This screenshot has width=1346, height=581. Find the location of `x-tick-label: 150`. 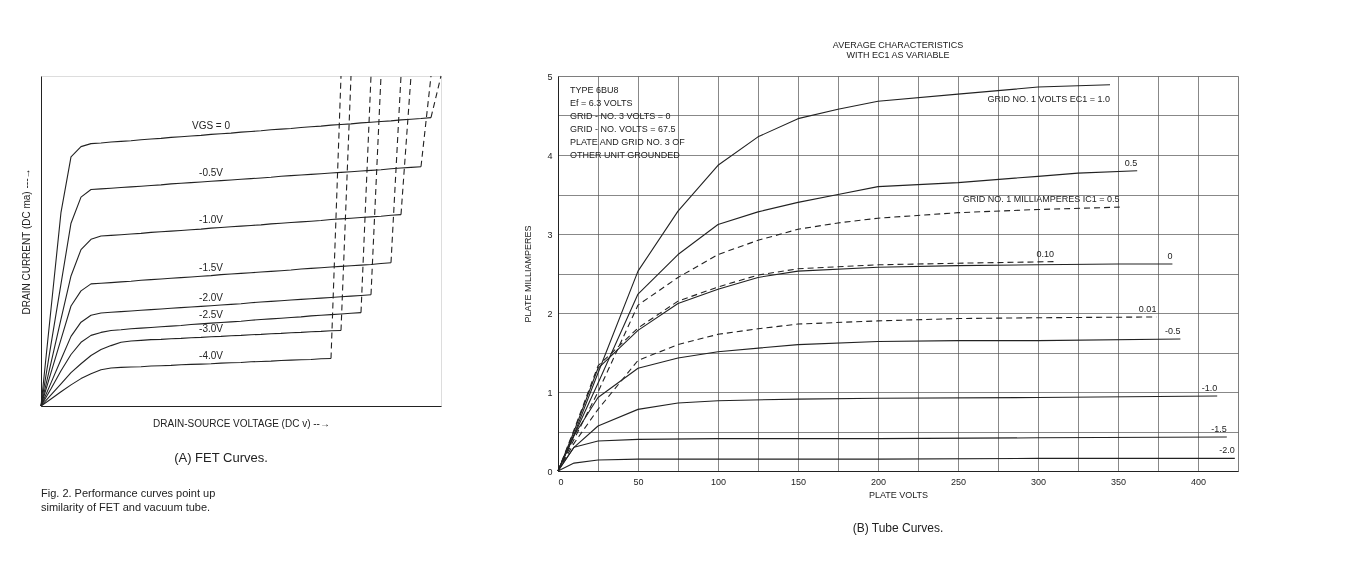

x-tick-label: 150 is located at coordinates (798, 481).